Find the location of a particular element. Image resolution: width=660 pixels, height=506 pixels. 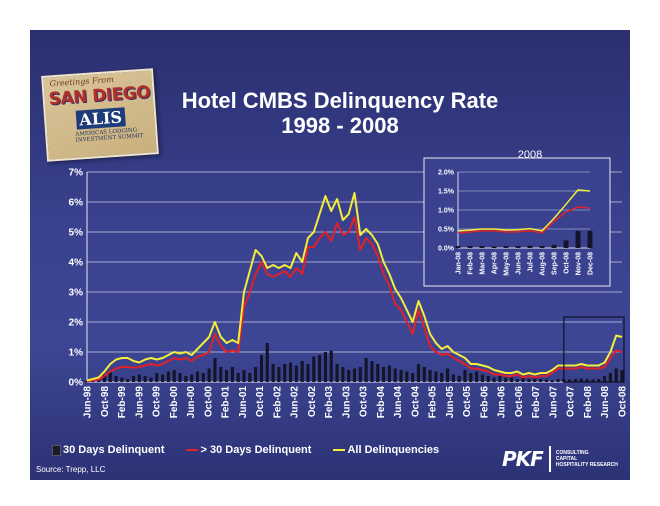

inset-chart-x-tick-label: Nov-08 is located at coordinates (578, 263).